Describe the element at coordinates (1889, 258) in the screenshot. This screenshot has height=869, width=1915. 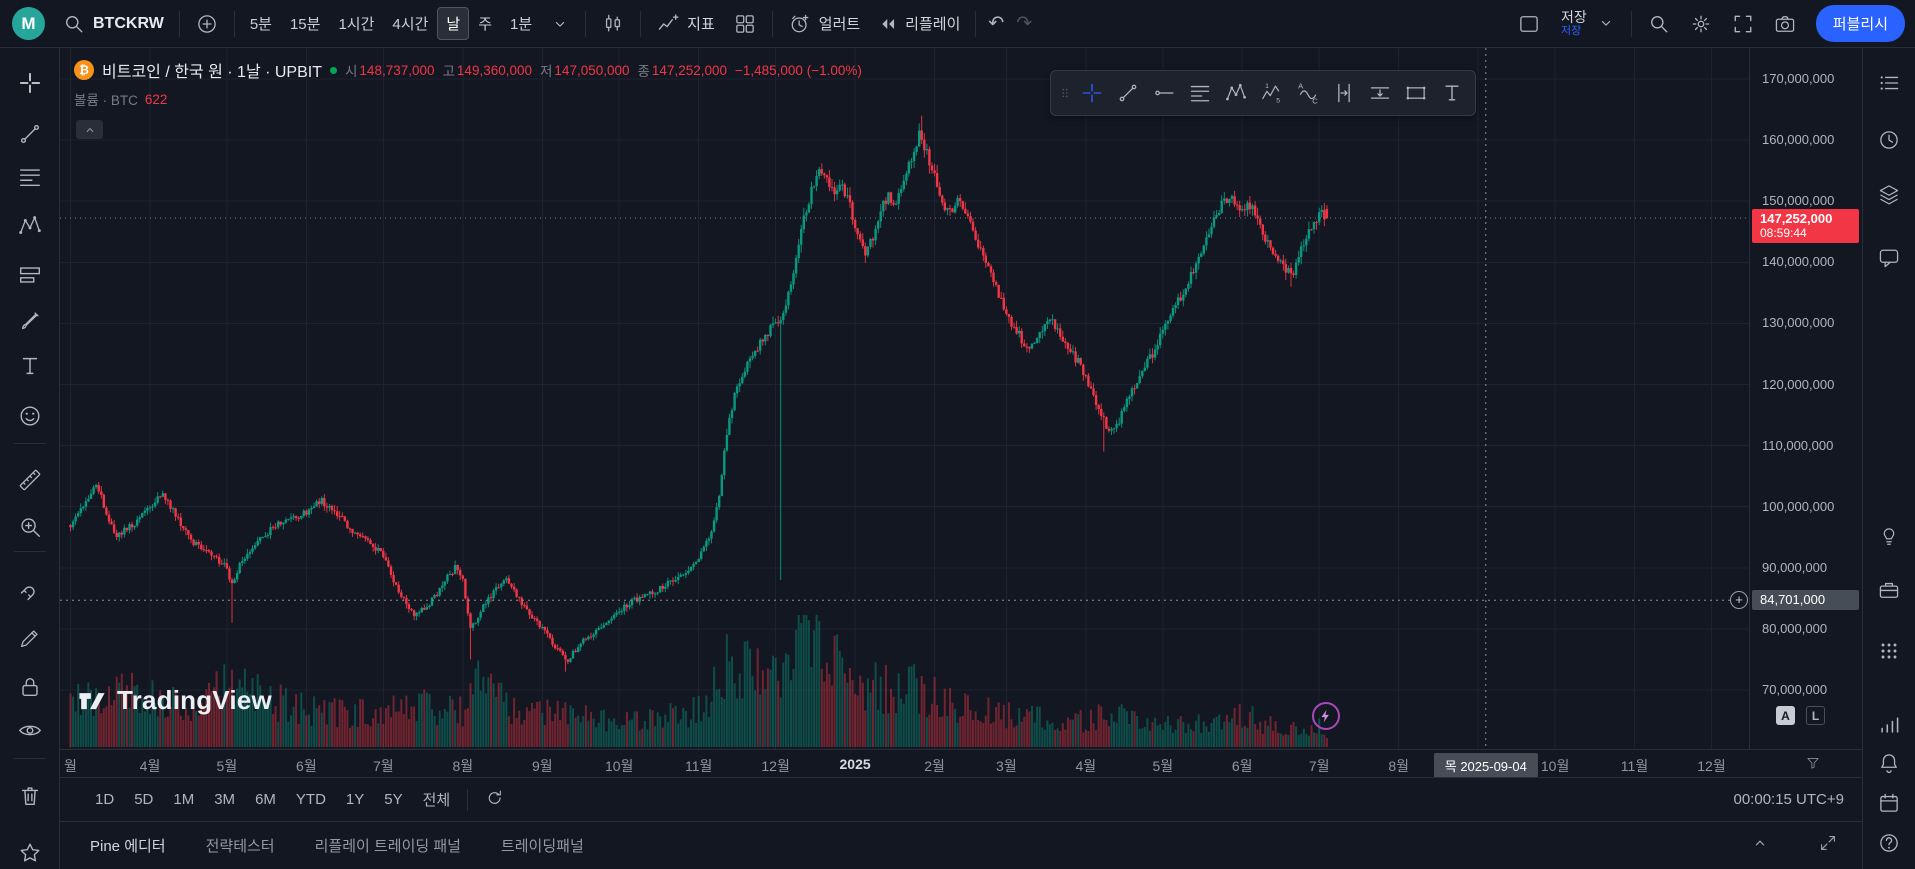
I see `chat-button` at that location.